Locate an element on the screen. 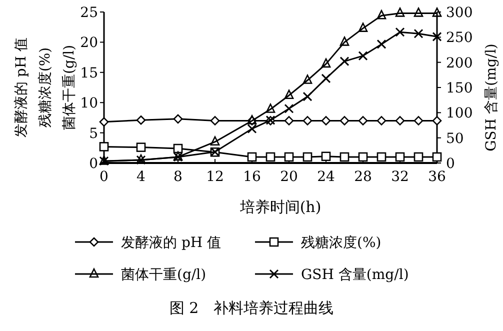  y2-tick-label: 250 is located at coordinates (459, 38).